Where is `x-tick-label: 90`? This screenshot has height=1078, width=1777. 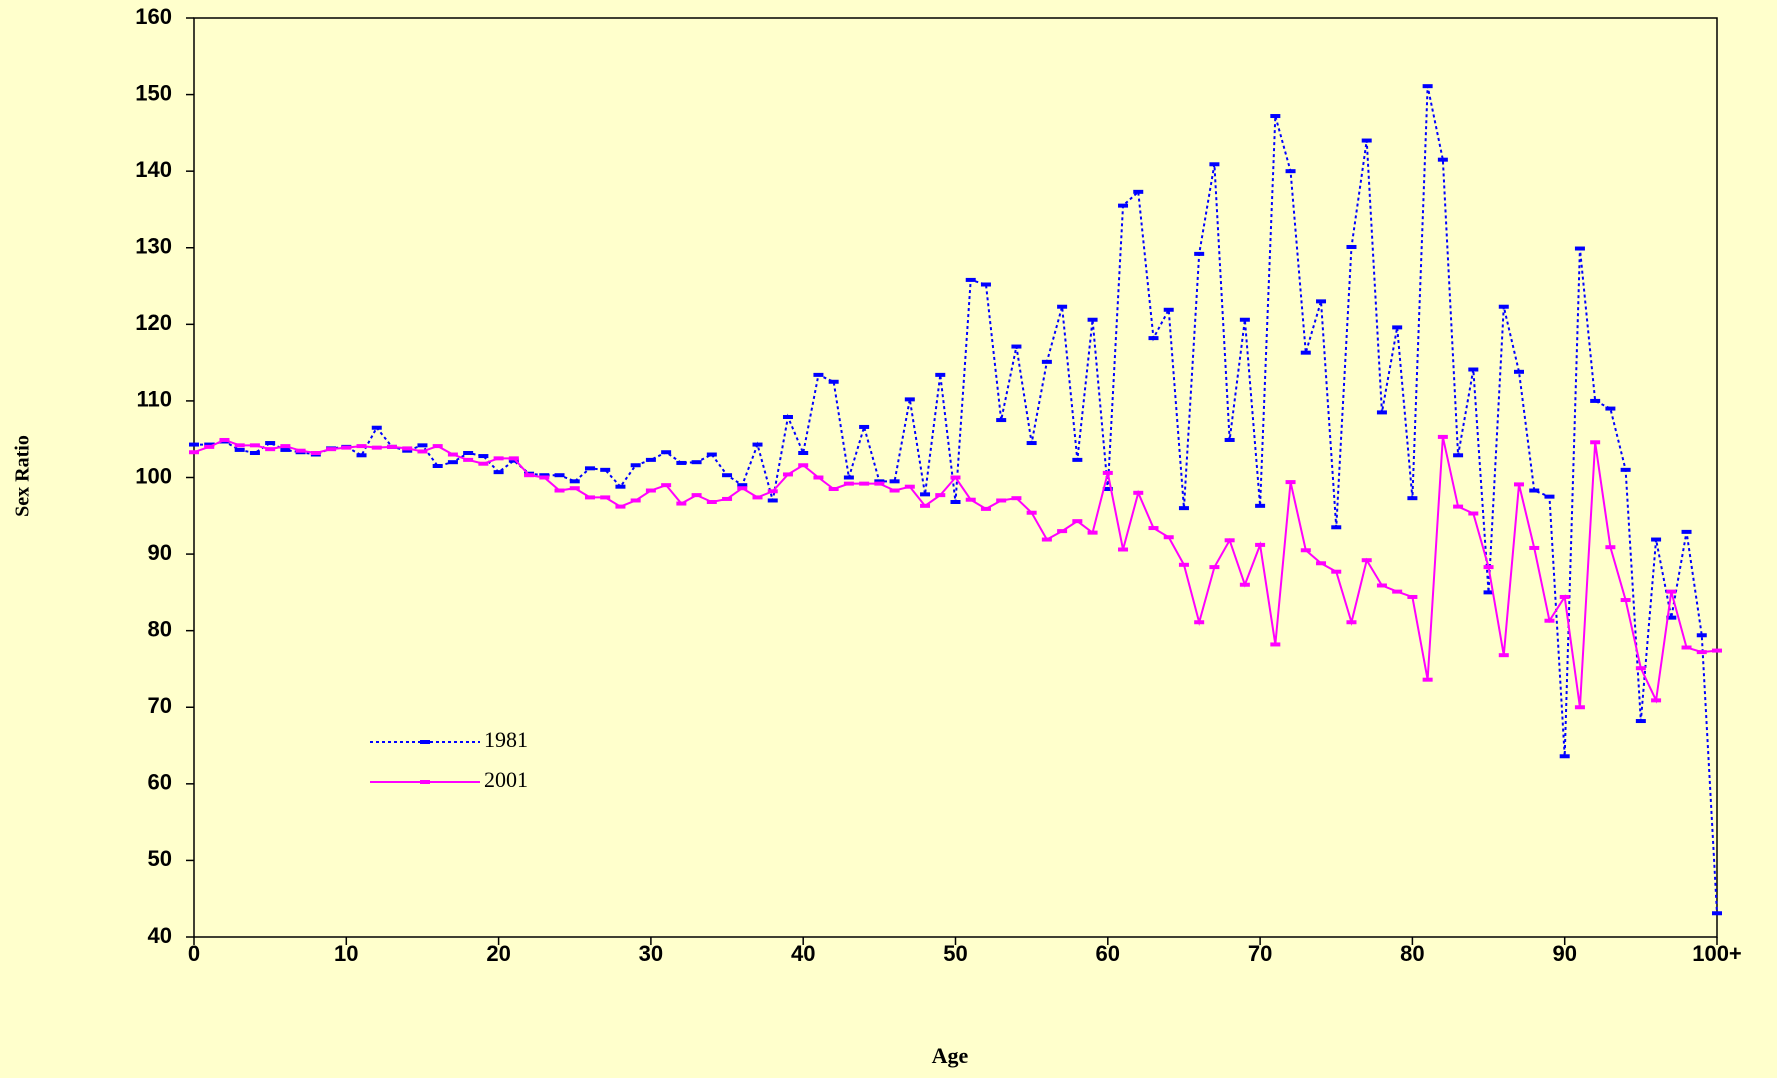
x-tick-label: 90 is located at coordinates (1564, 953).